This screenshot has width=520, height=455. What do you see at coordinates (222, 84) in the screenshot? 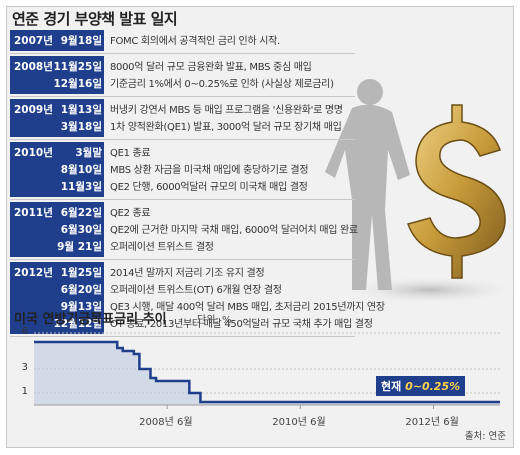
I see `event-description: 기준금리 1%에서 0~0.25%로 인하 (사실상 제로금리)` at bounding box center [222, 84].